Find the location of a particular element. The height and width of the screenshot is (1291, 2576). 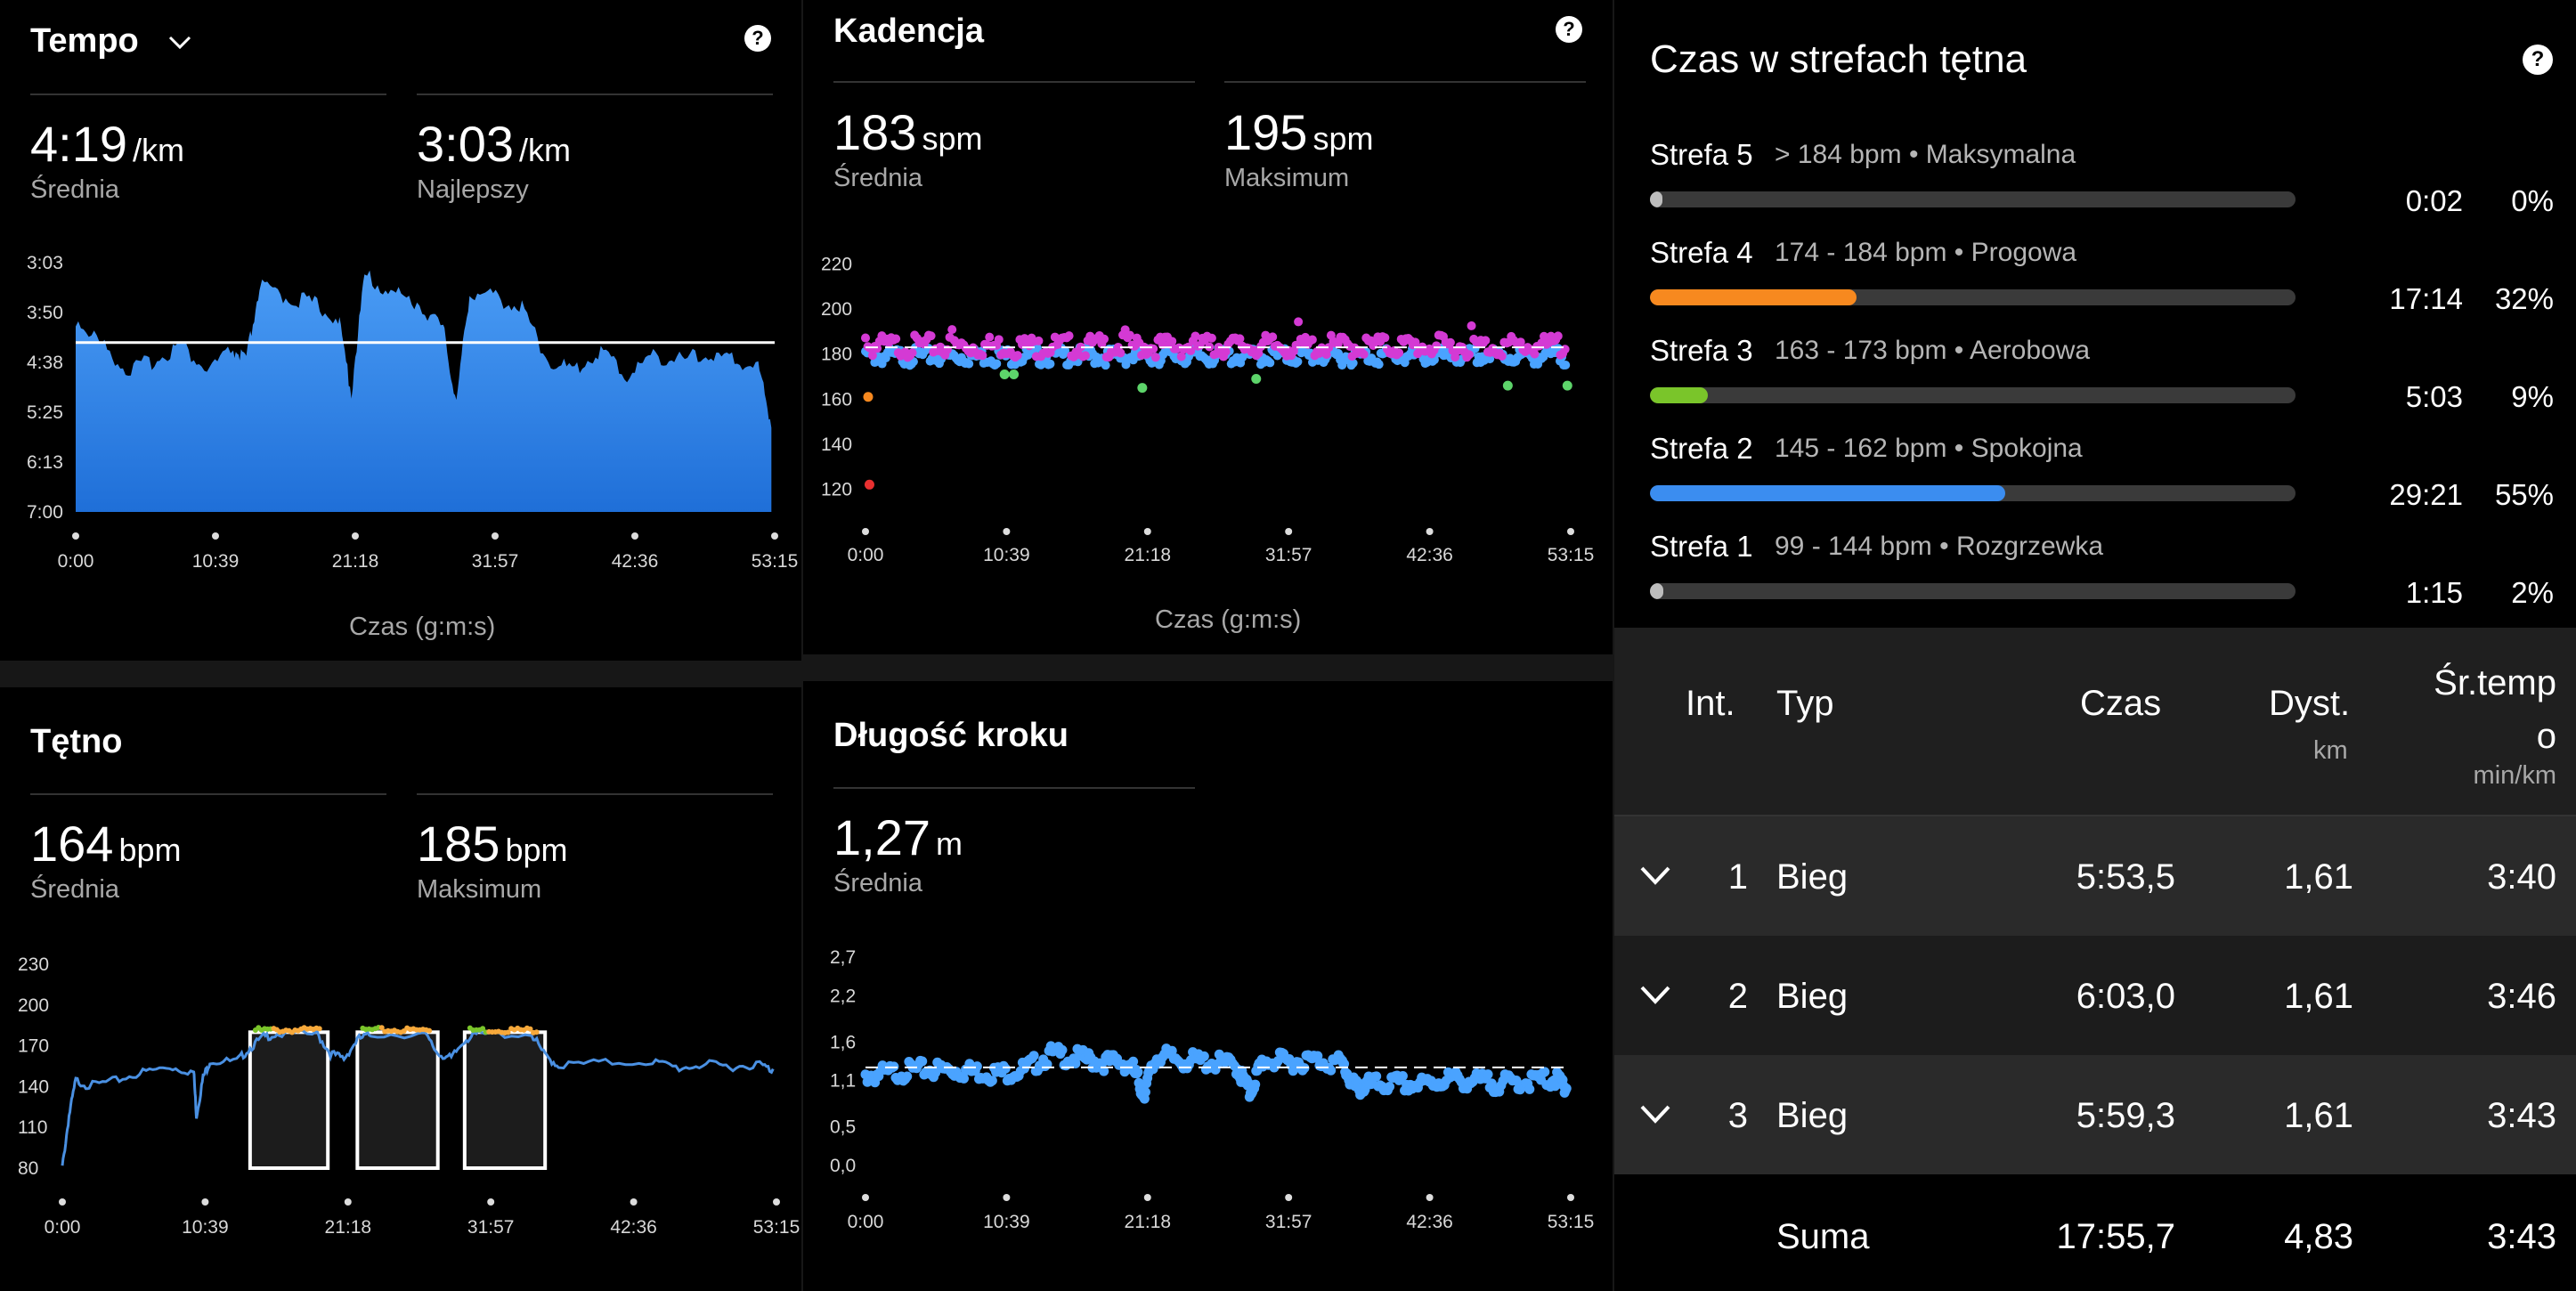

zone-percent: 32% is located at coordinates (2524, 298).